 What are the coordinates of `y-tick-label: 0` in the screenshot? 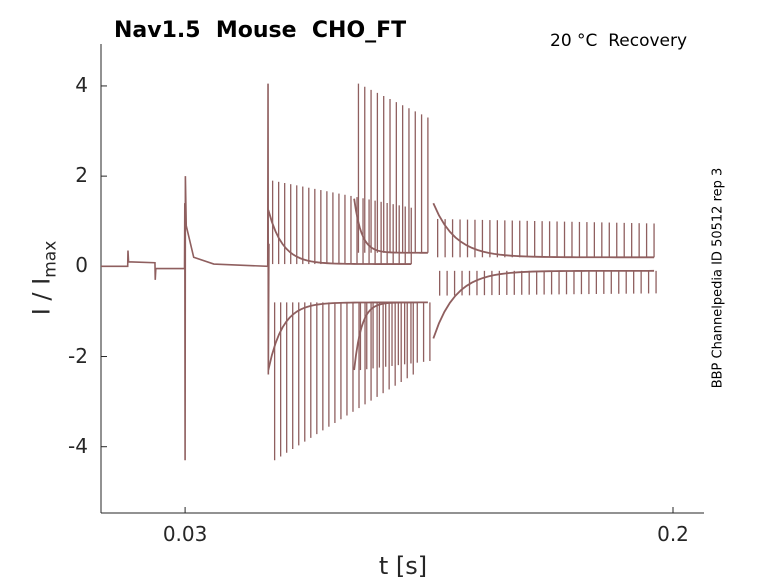 It's located at (81, 265).